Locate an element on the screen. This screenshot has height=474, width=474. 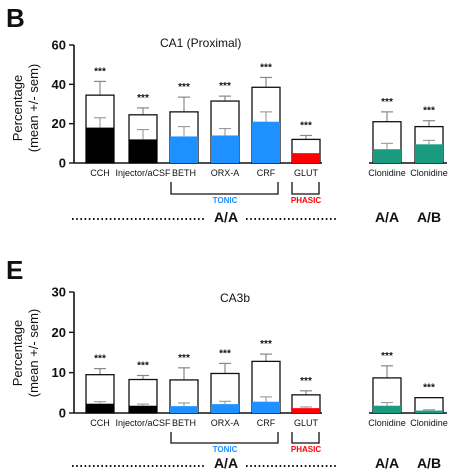
panel-b-title: CA1 (Proximal) is located at coordinates (200, 43).